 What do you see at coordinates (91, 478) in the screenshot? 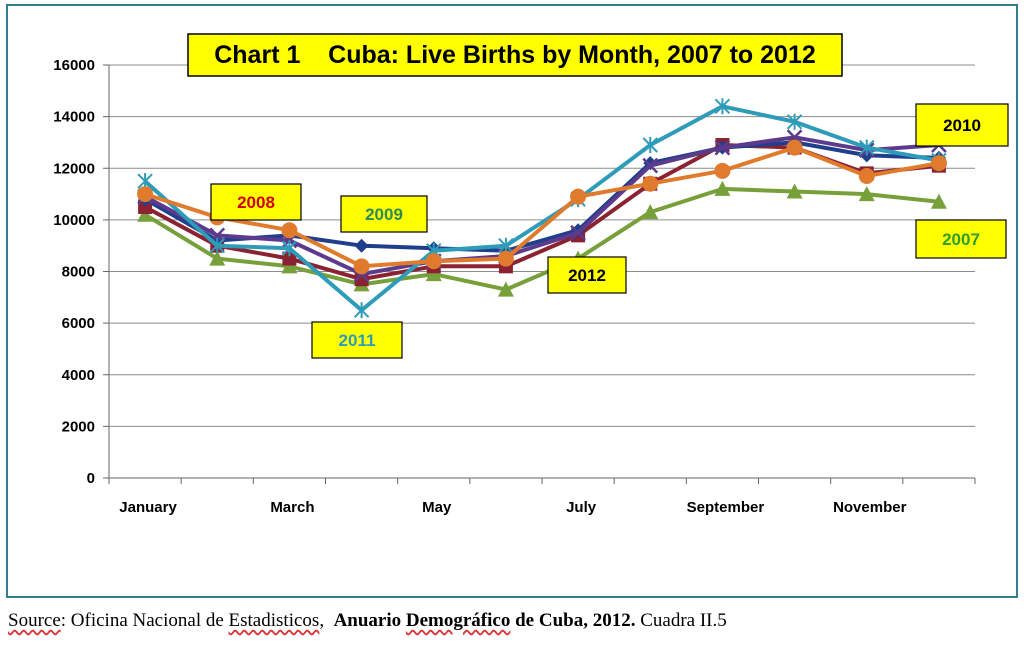
I see `y-tick-label: 0` at bounding box center [91, 478].